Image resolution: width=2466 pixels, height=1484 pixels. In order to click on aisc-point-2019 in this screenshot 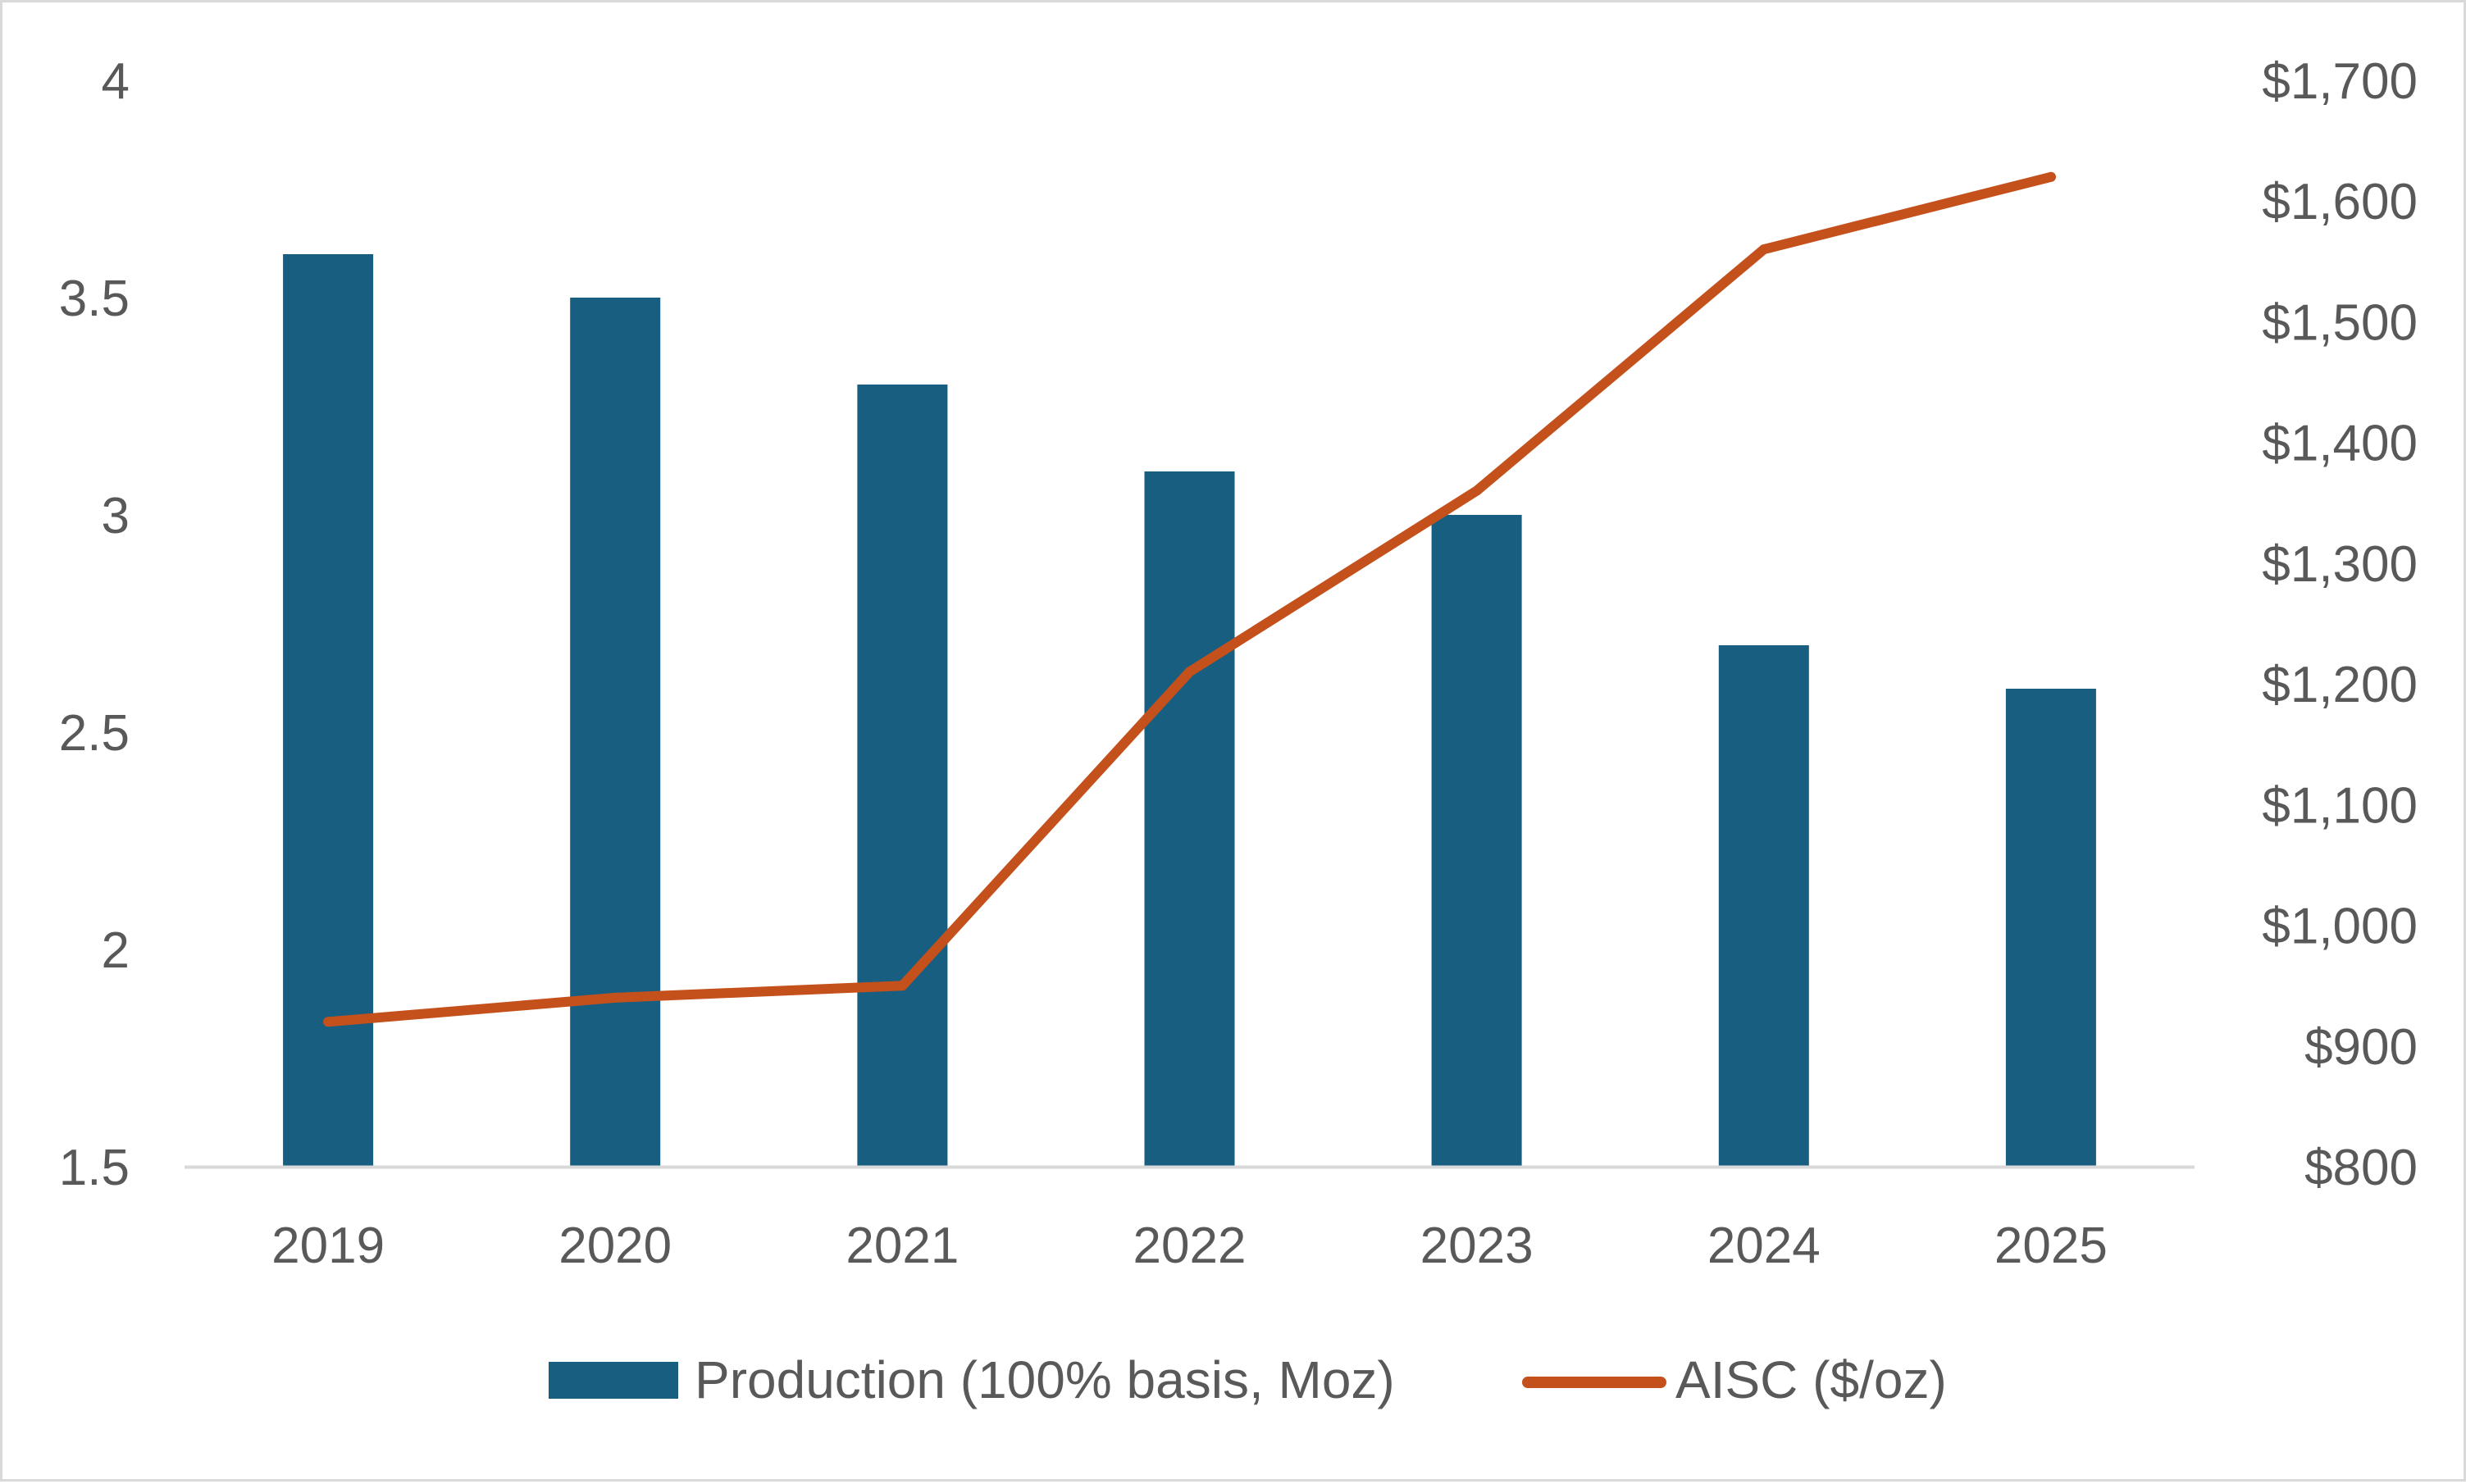, I will do `click(328, 1022)`.